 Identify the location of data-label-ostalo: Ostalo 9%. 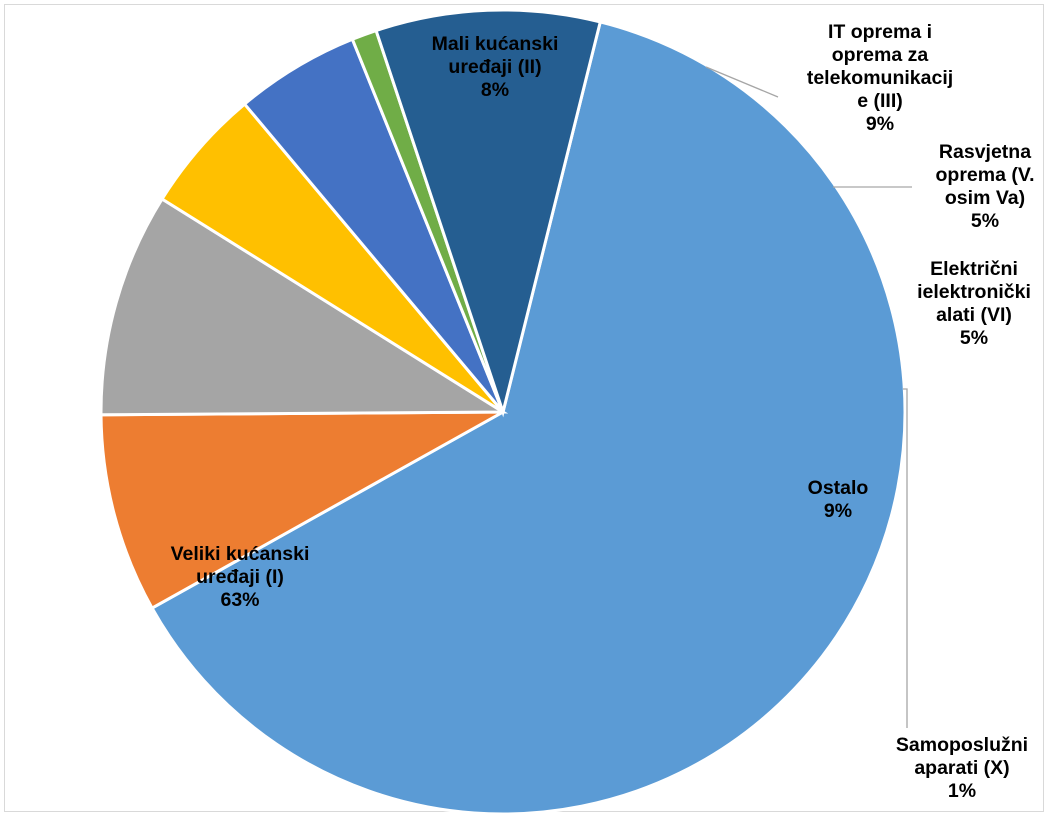
(838, 499).